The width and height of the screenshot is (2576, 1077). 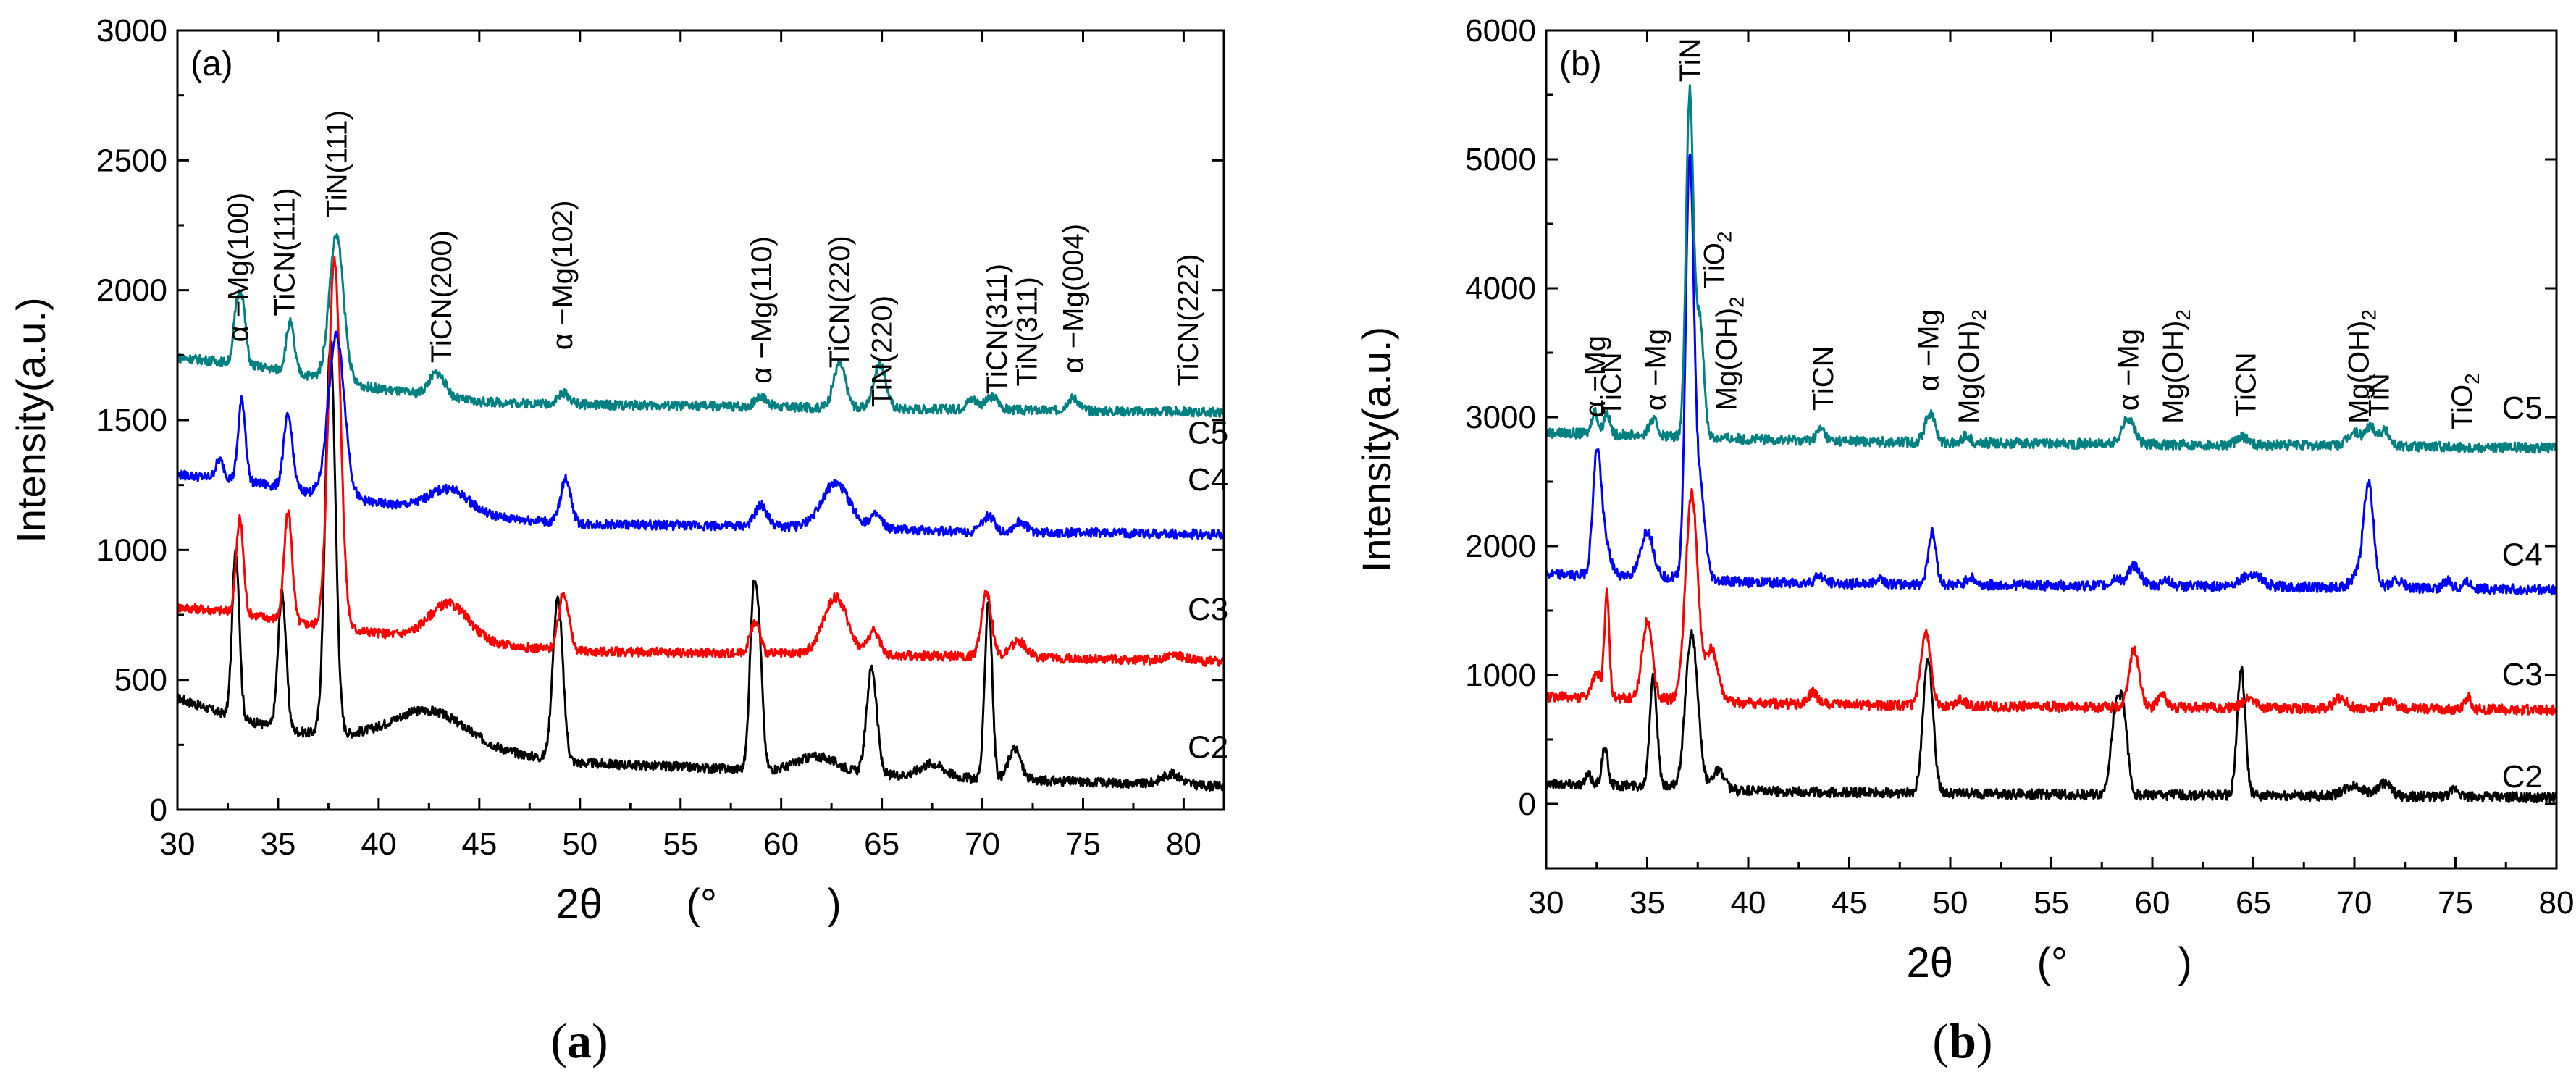 I want to click on peak-annotation-b-4: TiO2, so click(x=1717, y=259).